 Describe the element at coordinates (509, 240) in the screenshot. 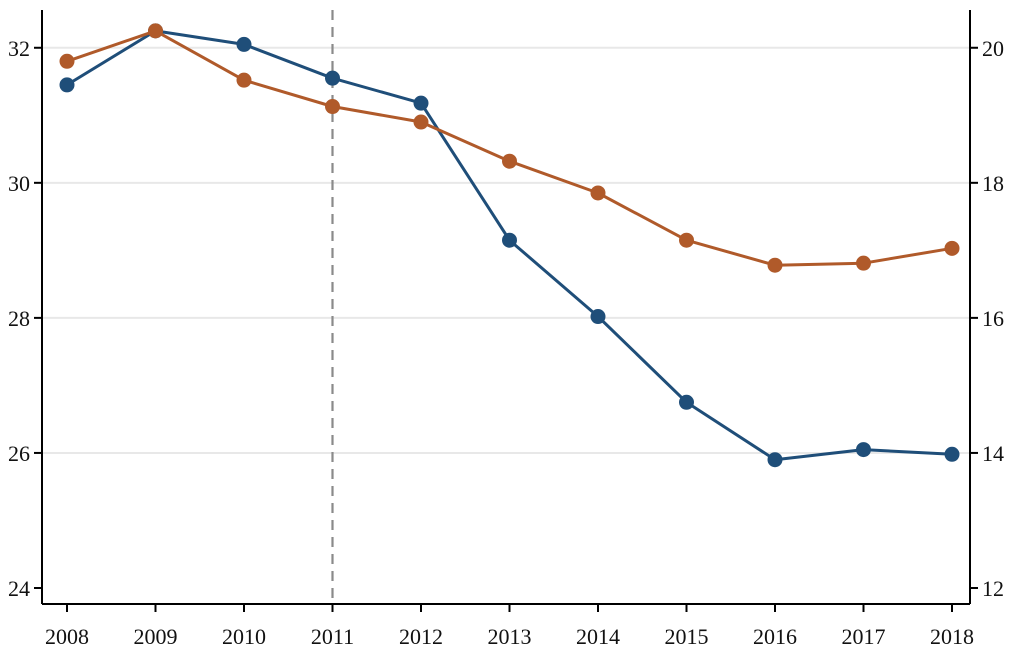

I see `series-0-point-2013` at that location.